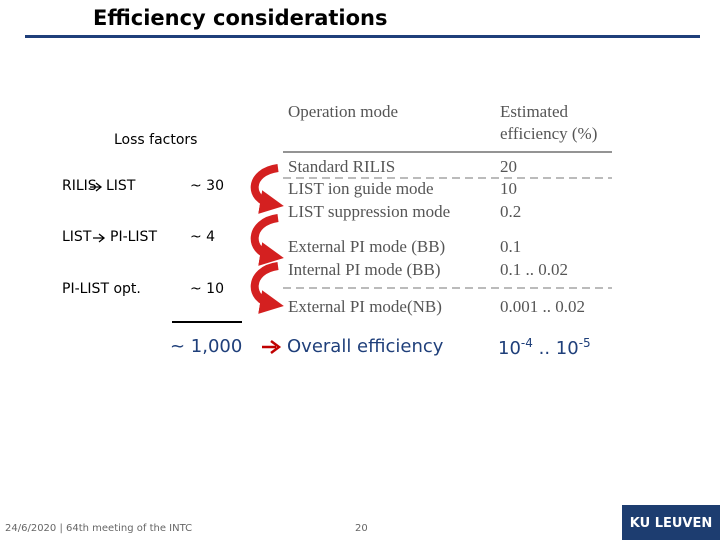 This screenshot has width=720, height=540. Describe the element at coordinates (207, 289) in the screenshot. I see `loss-factor: ~ 10` at that location.